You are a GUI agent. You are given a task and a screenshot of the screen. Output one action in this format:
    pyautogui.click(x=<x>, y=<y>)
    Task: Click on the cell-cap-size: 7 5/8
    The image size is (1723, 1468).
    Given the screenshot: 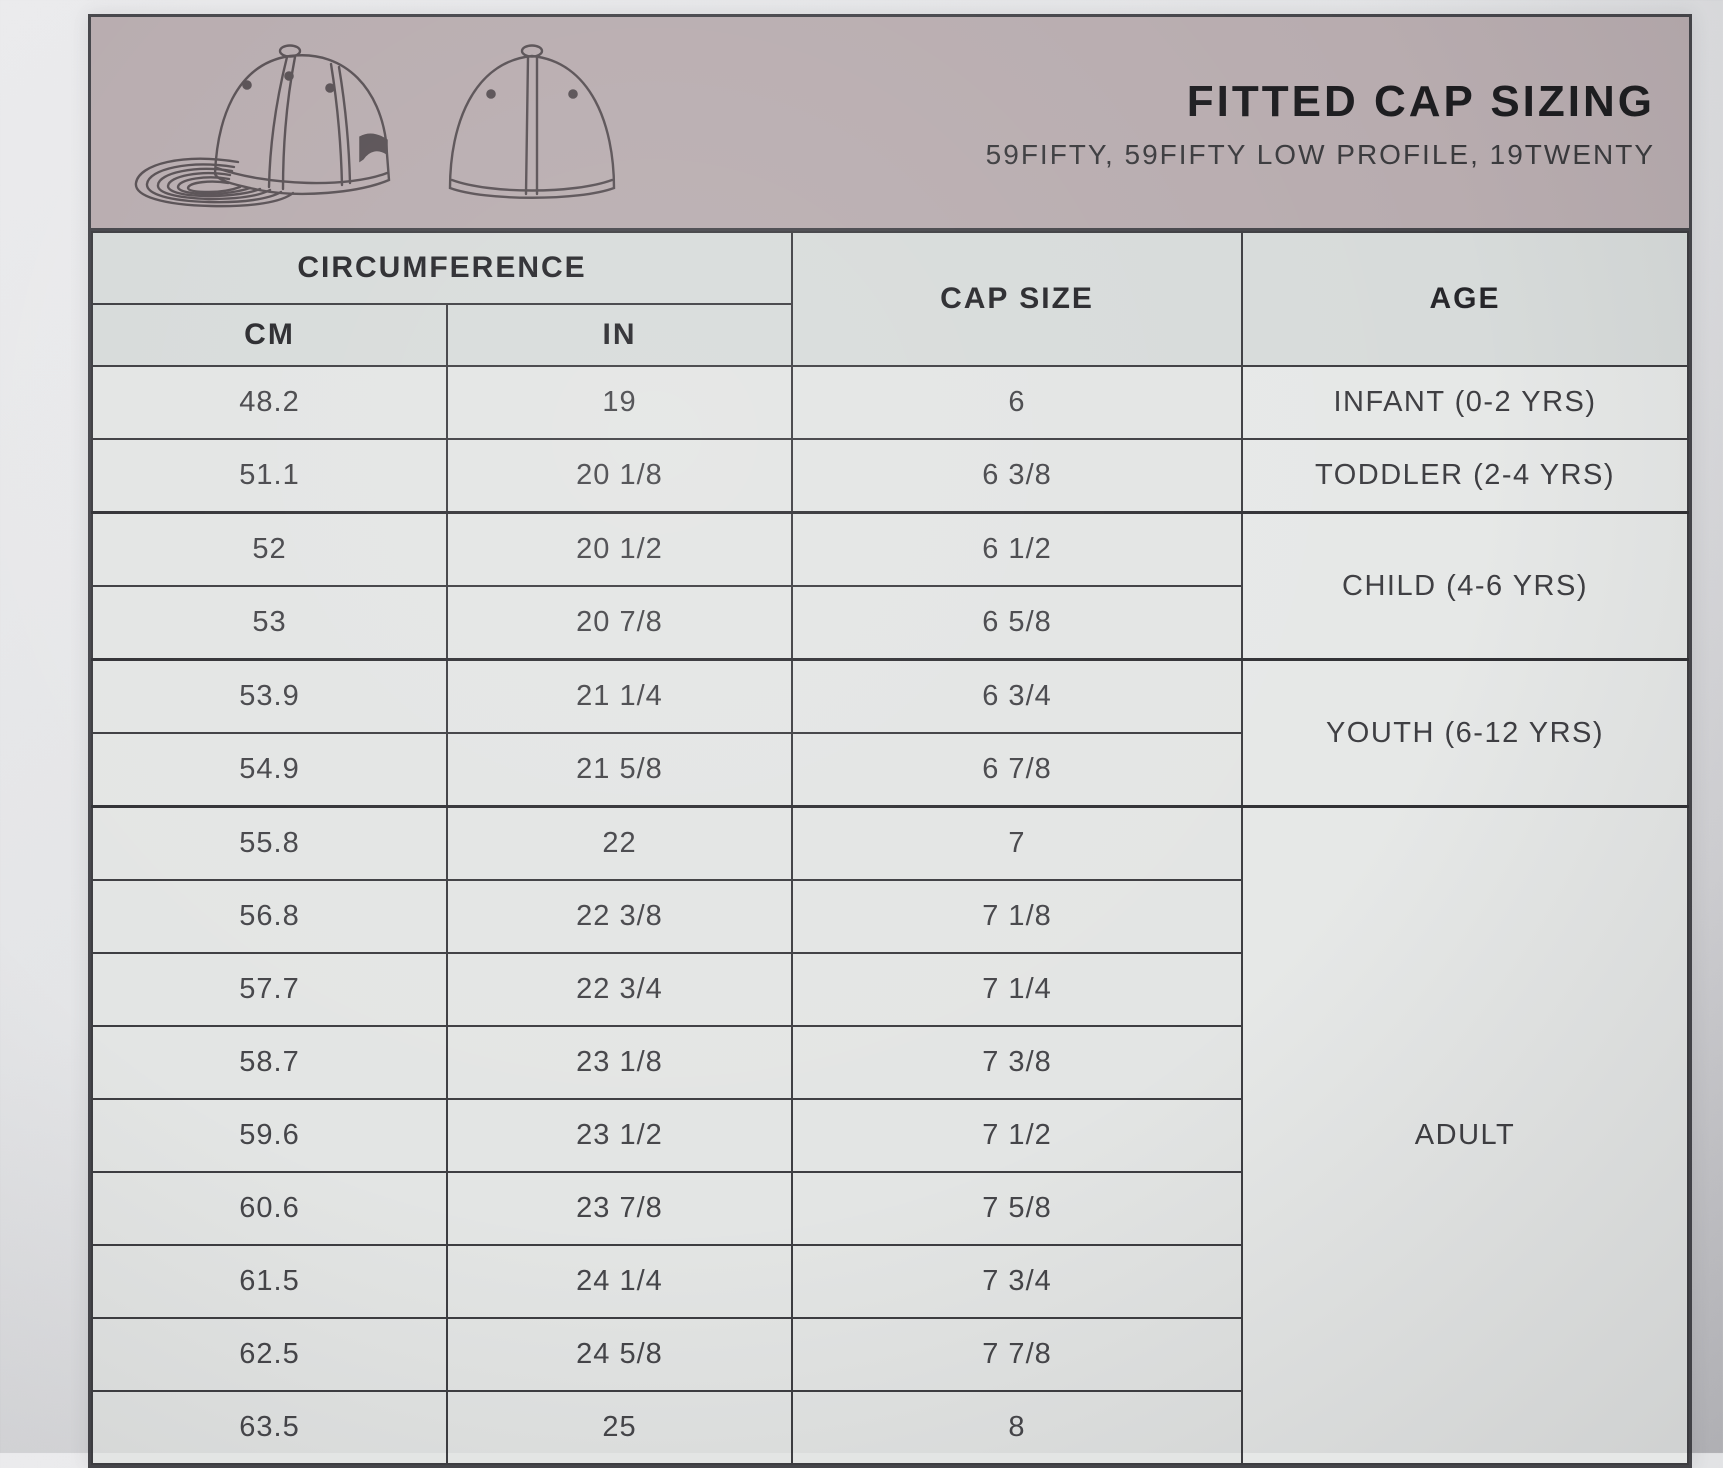 What is the action you would take?
    pyautogui.click(x=1017, y=1208)
    